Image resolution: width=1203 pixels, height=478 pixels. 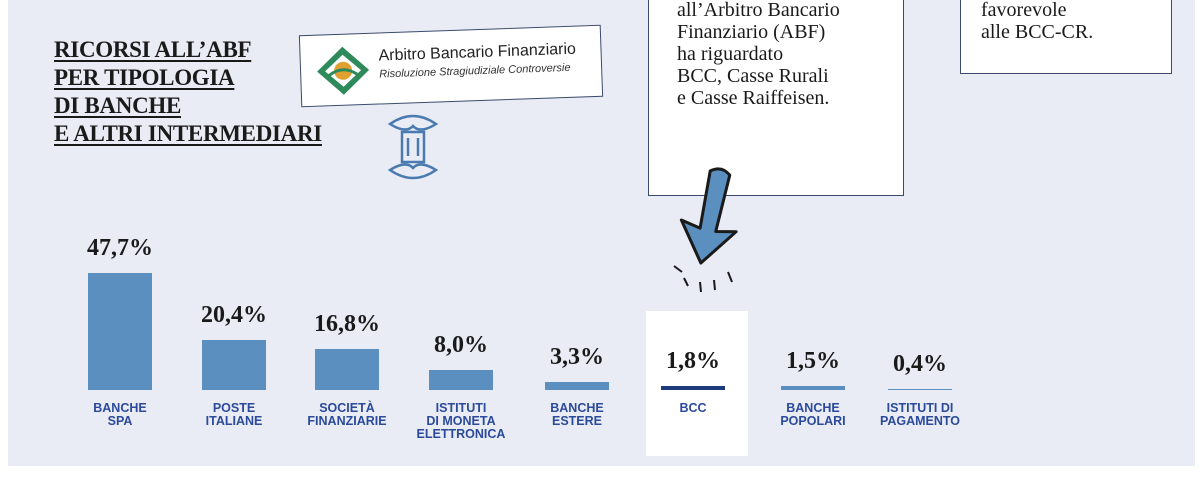 What do you see at coordinates (475, 71) in the screenshot?
I see `logo-subtitle: Risoluzione Stragiudiziale Controversie` at bounding box center [475, 71].